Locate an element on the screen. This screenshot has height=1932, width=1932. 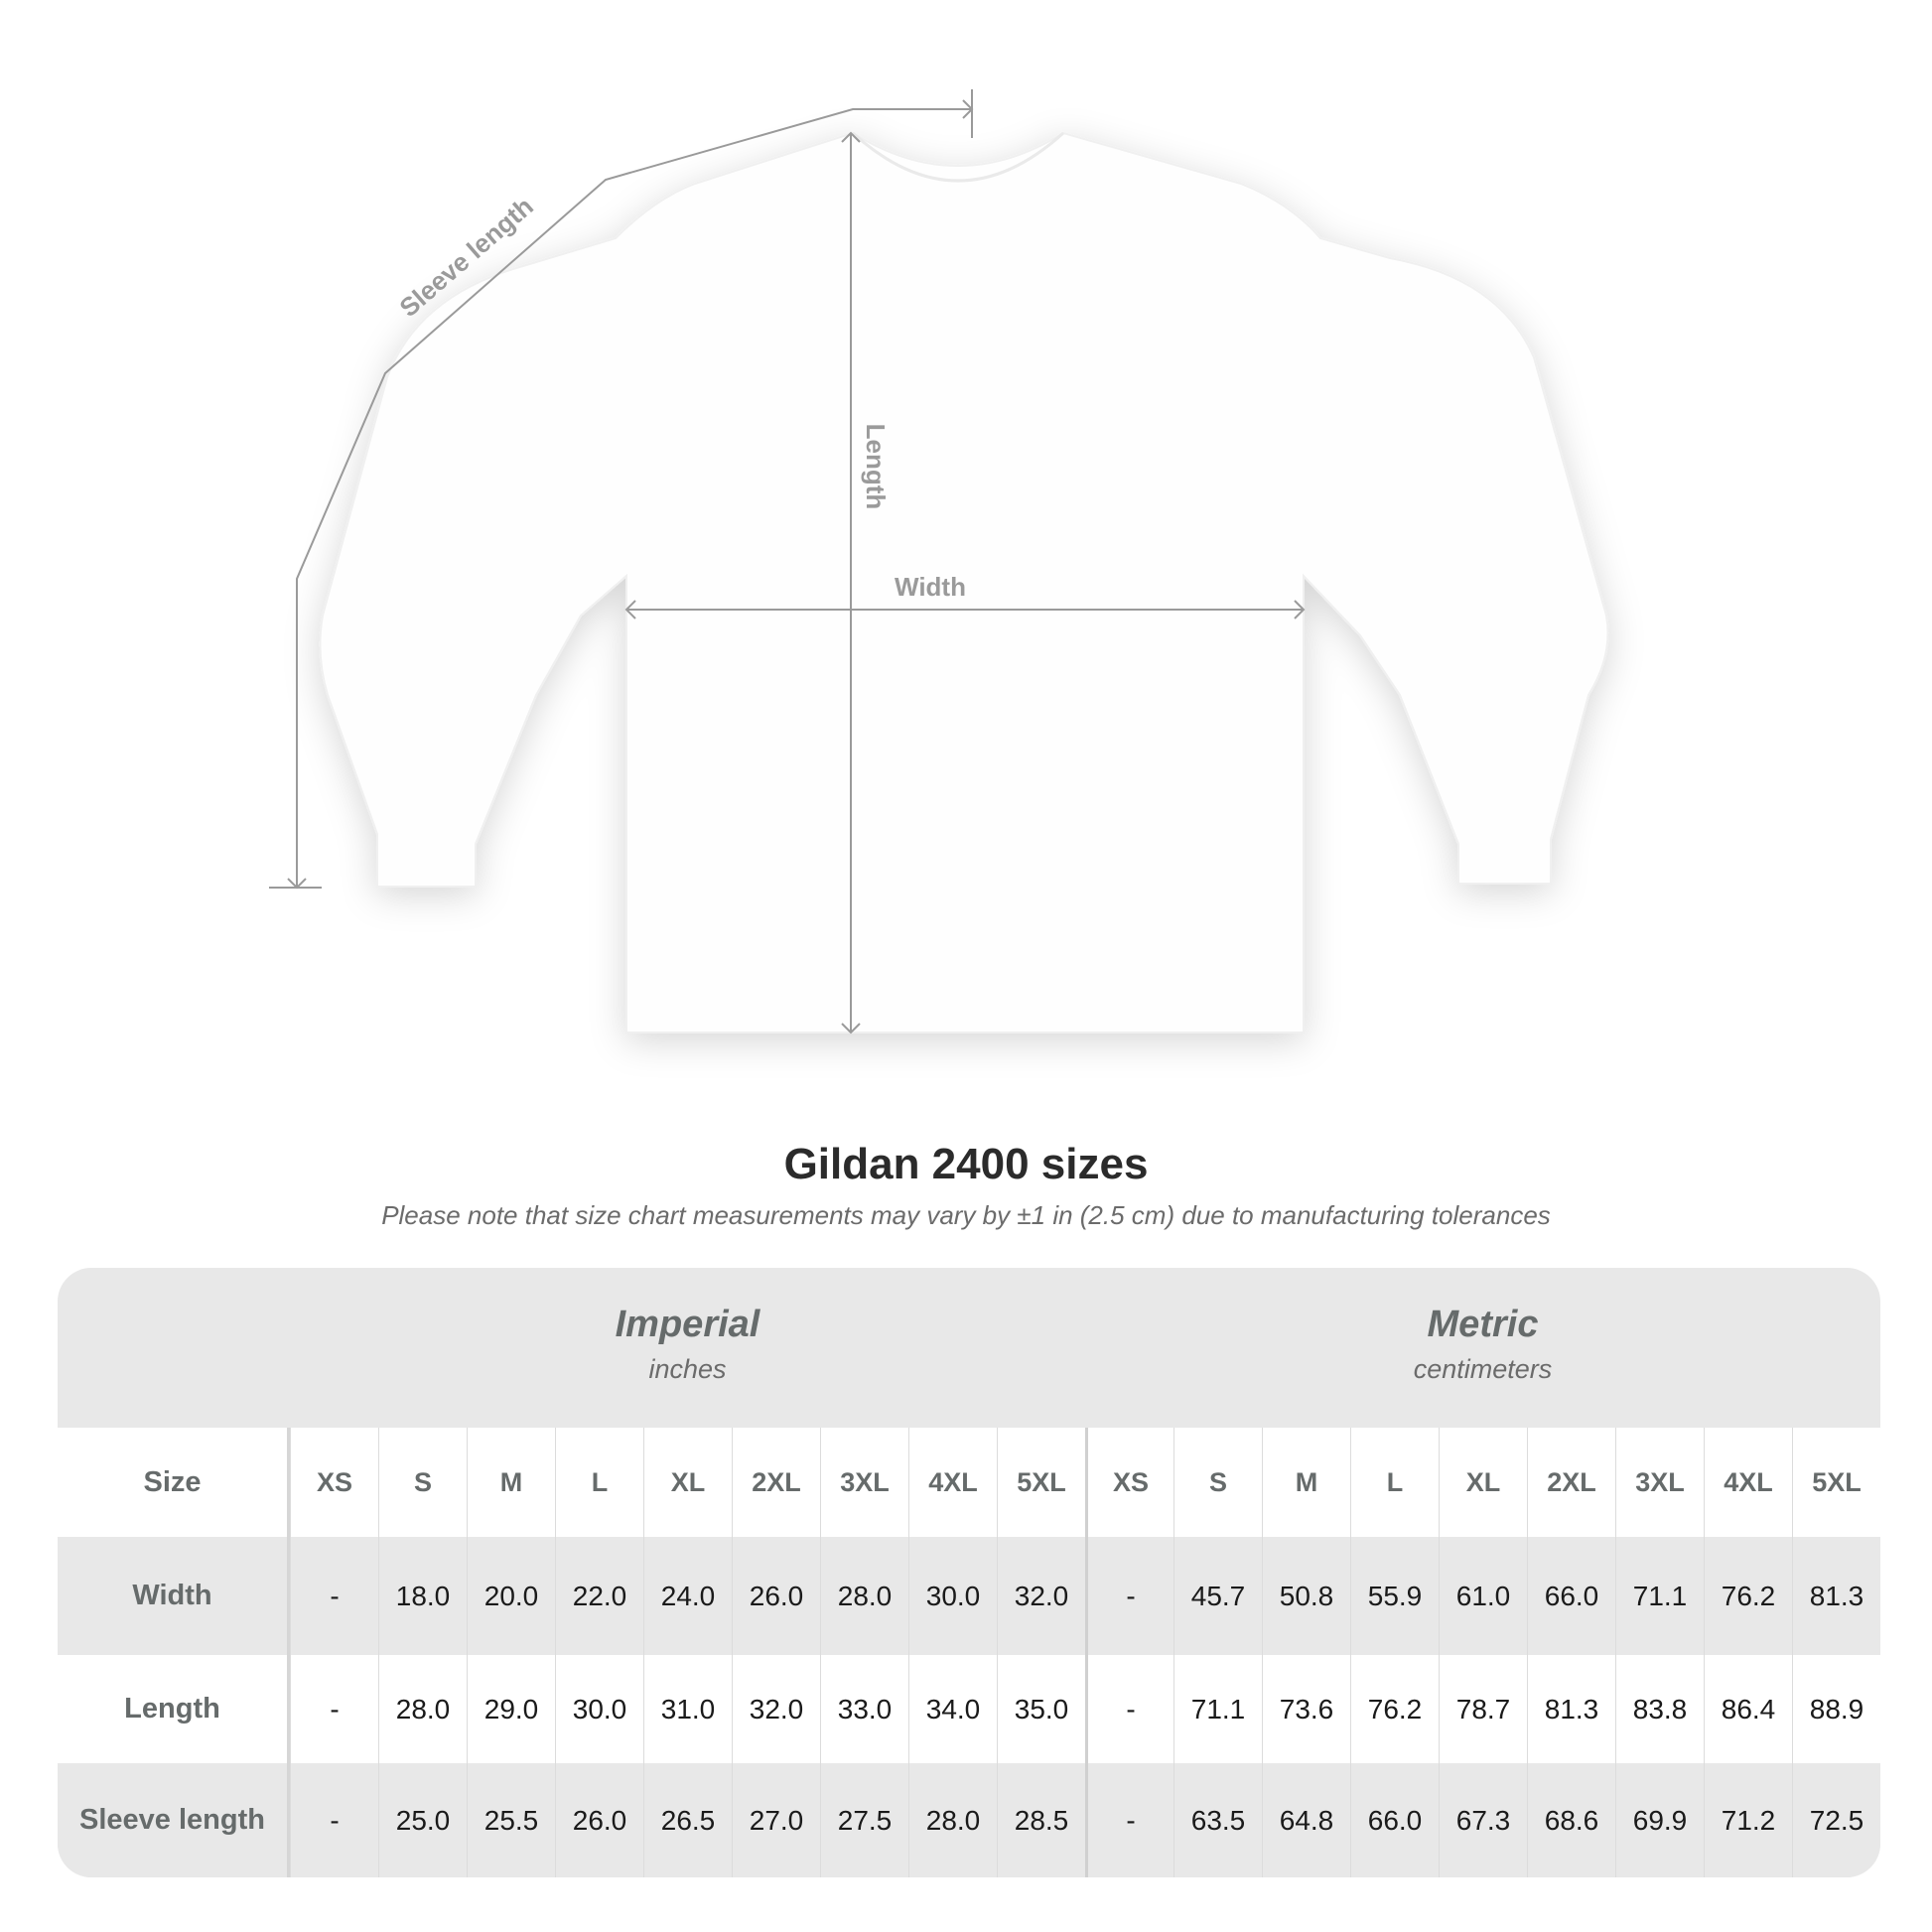
metric-size-header: 5XL is located at coordinates (1836, 1483).